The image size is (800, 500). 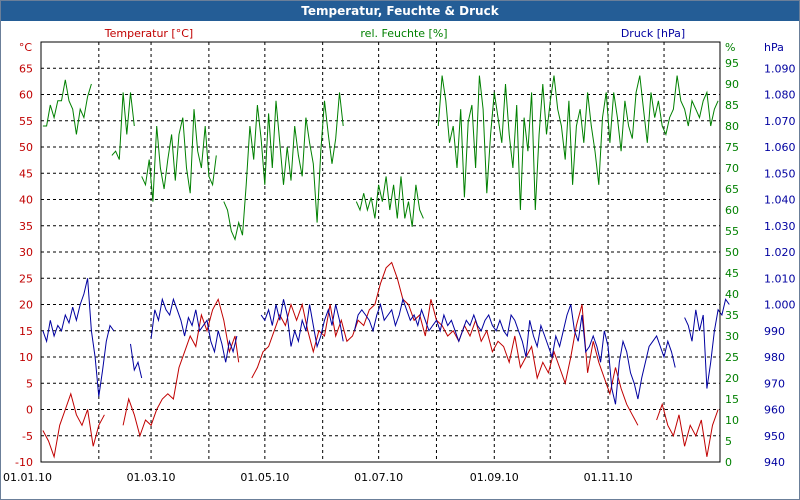 What do you see at coordinates (608, 477) in the screenshot?
I see `x-tick-label: 01.11.10` at bounding box center [608, 477].